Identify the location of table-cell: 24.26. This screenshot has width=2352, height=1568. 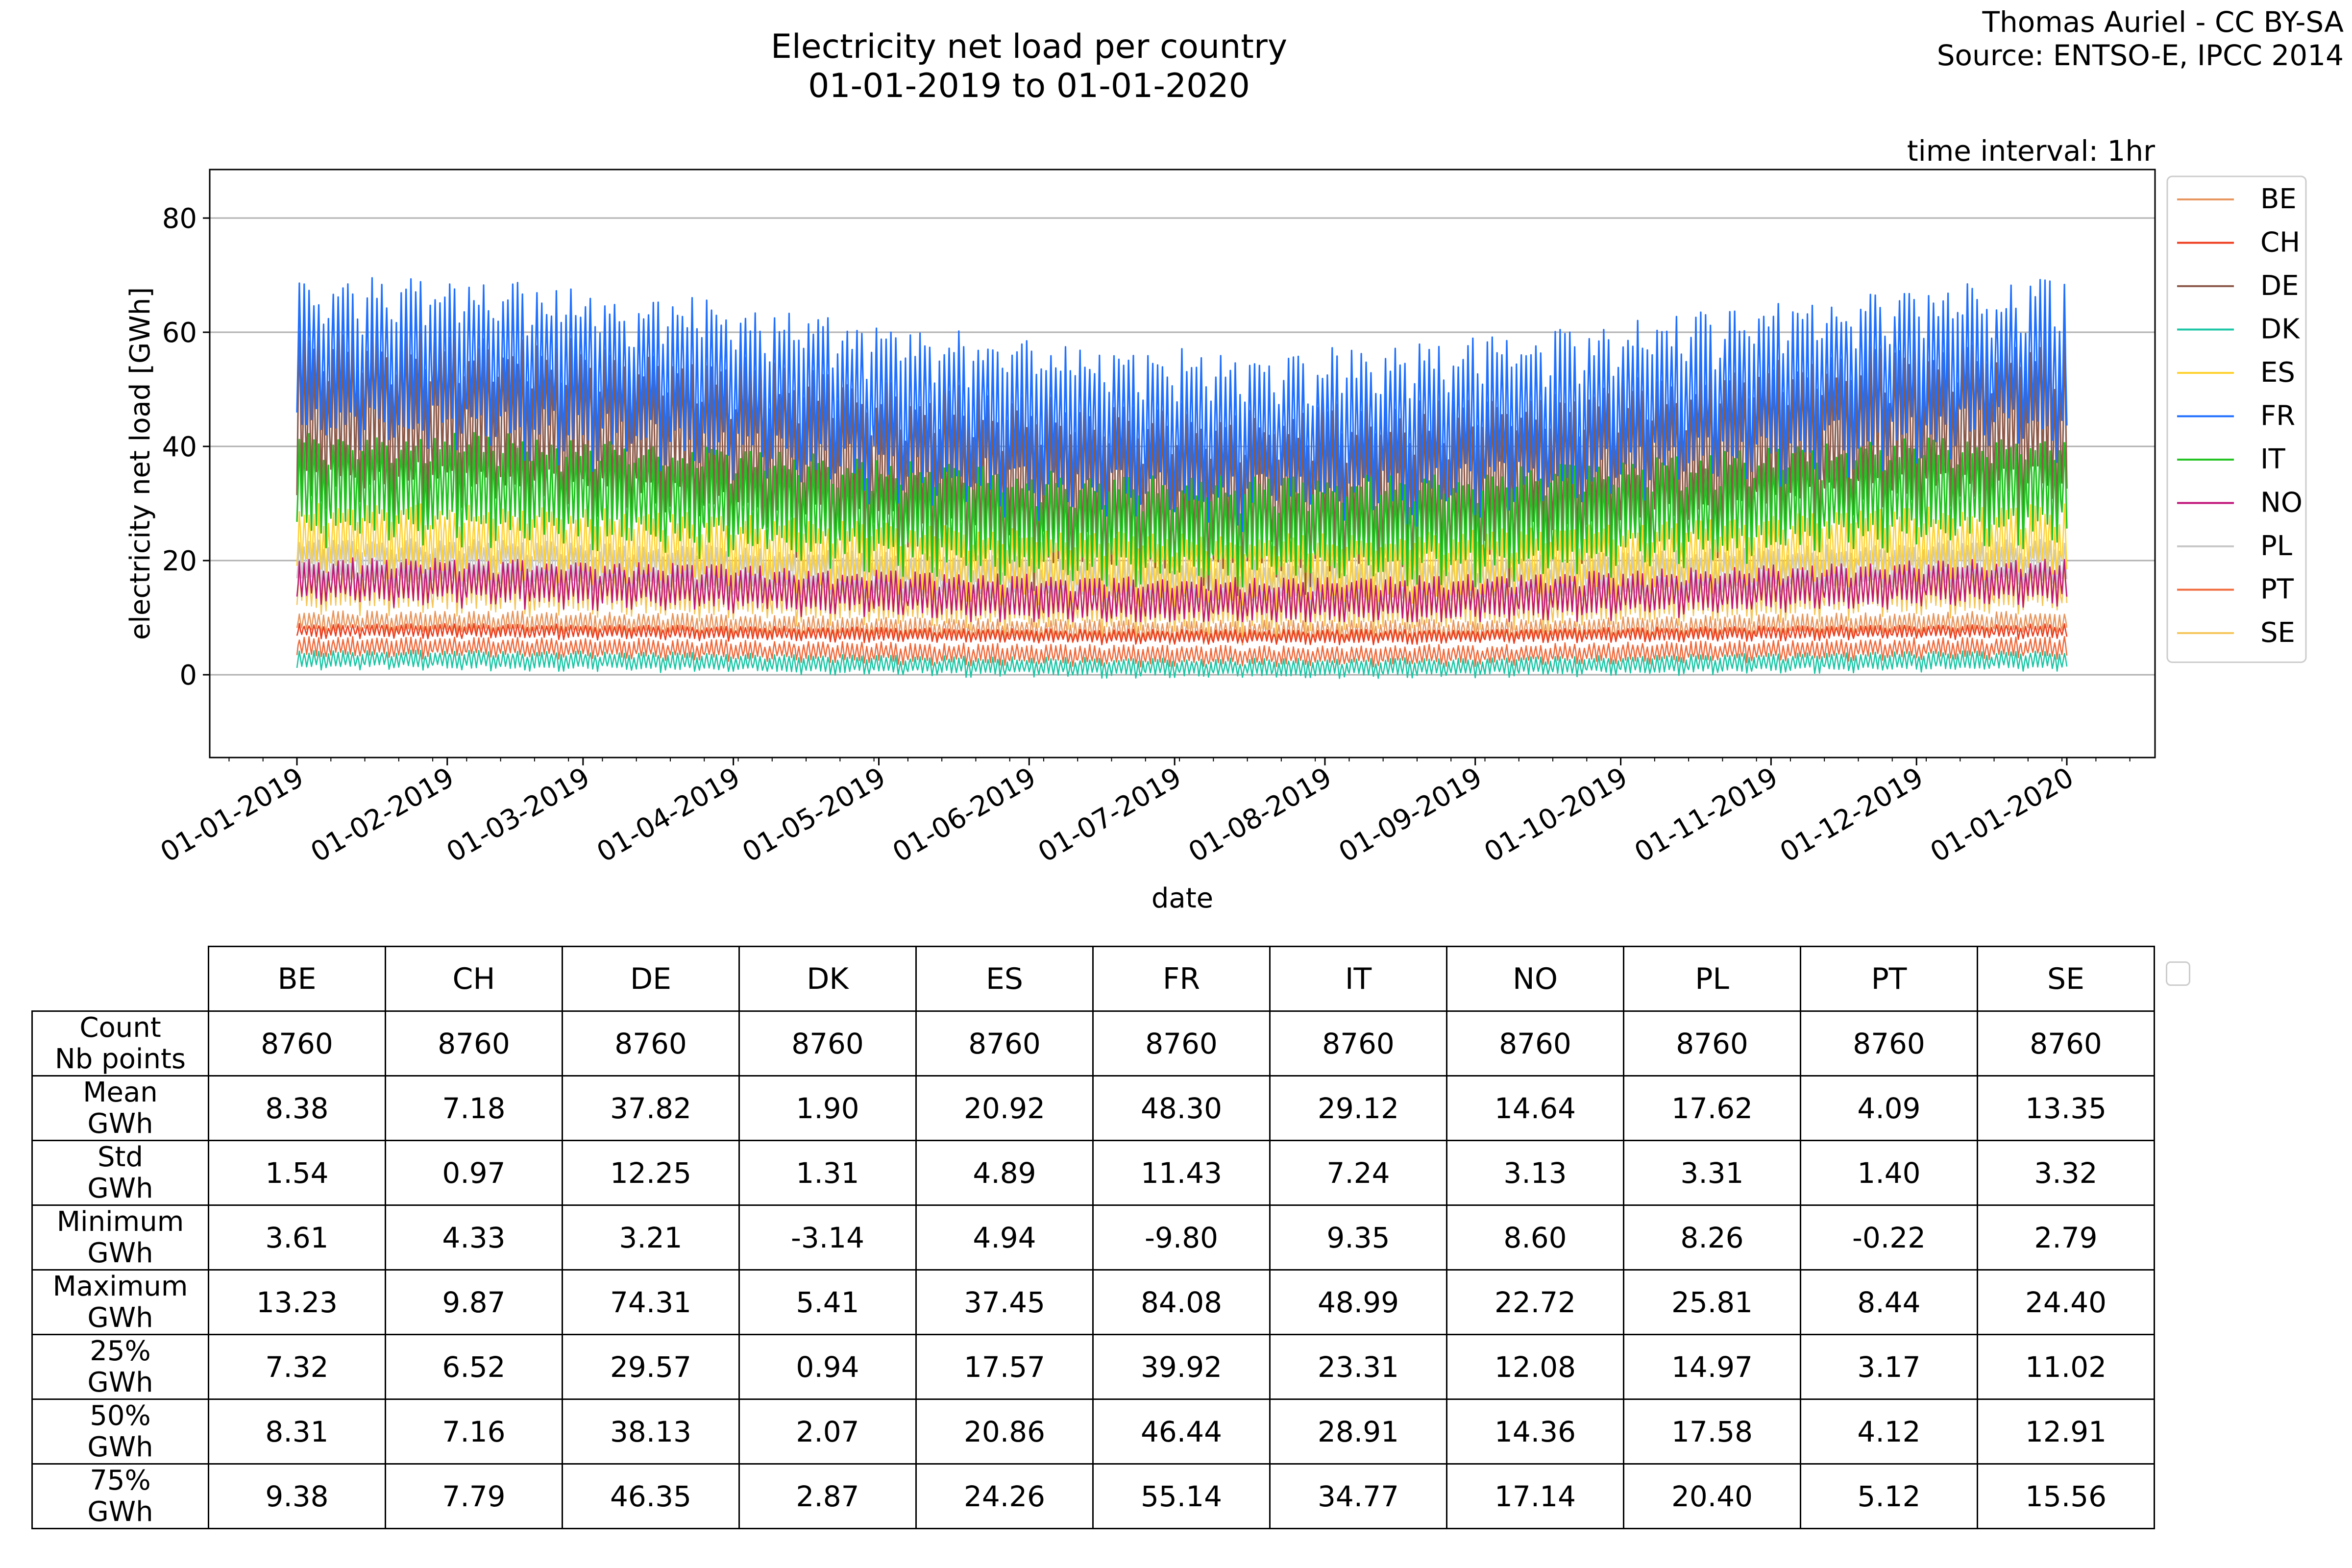
(1004, 1496).